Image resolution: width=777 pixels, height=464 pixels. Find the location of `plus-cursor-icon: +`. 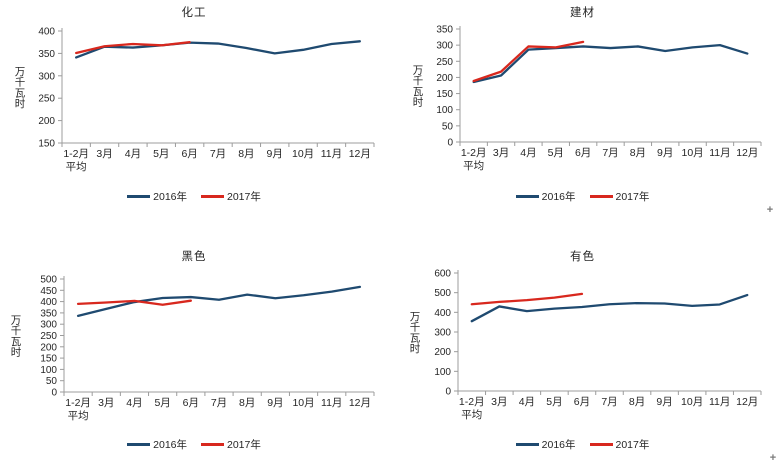

plus-cursor-icon: + is located at coordinates (770, 210).